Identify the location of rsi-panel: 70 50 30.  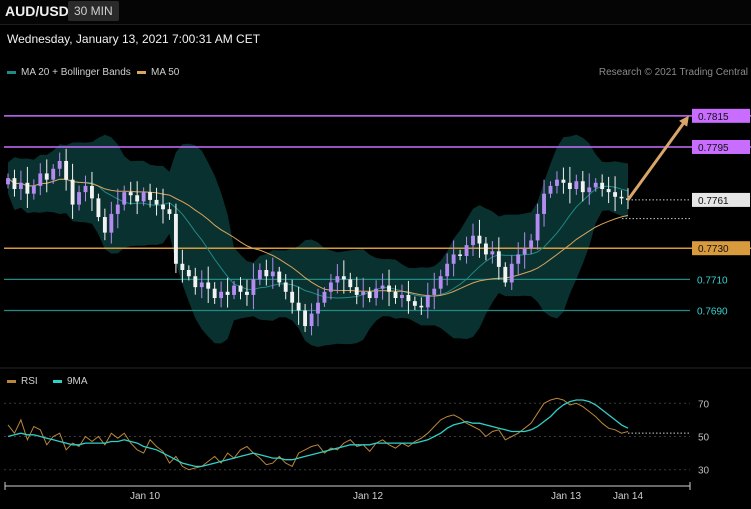
(357, 437).